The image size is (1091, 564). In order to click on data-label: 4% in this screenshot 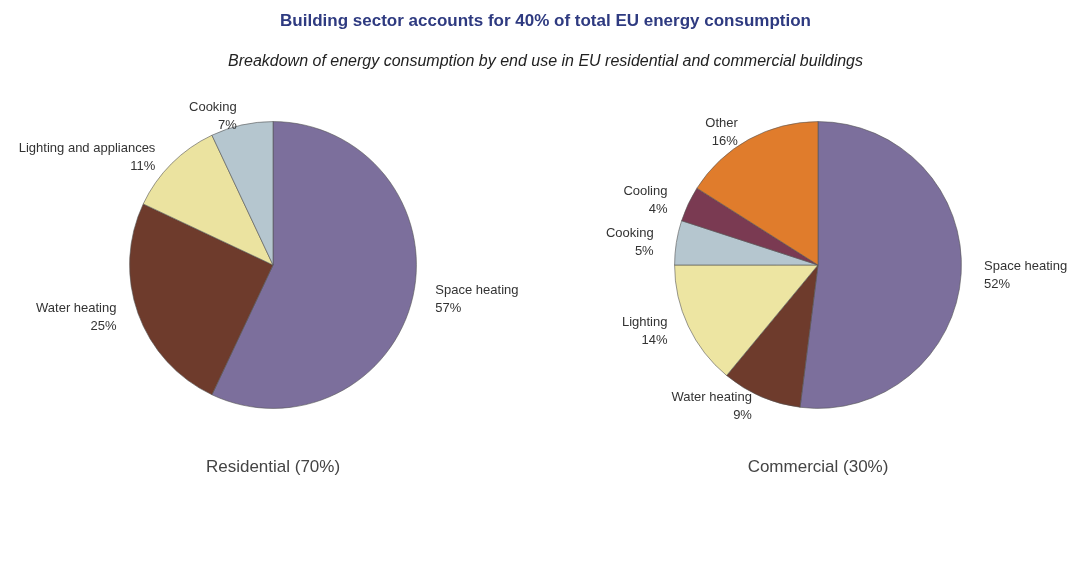, I will do `click(658, 209)`.